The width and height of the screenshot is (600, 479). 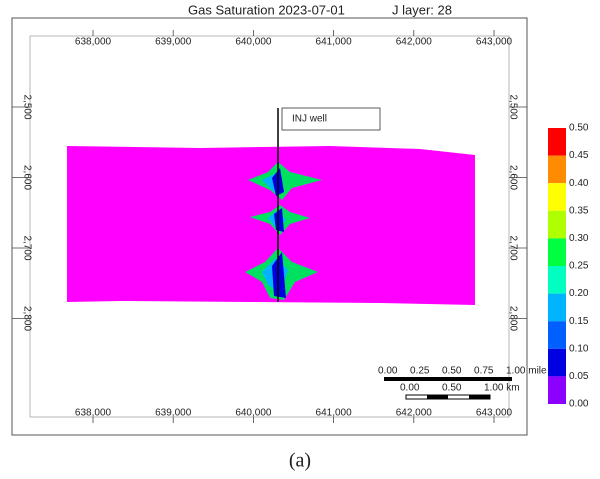 What do you see at coordinates (173, 42) in the screenshot?
I see `x-tick-label-top: 639,000` at bounding box center [173, 42].